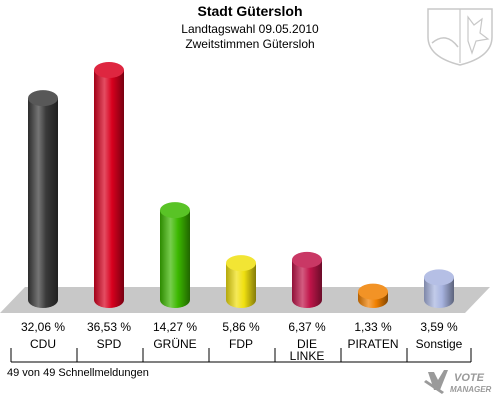  Describe the element at coordinates (307, 259) in the screenshot. I see `bar-top-die-linke` at that location.